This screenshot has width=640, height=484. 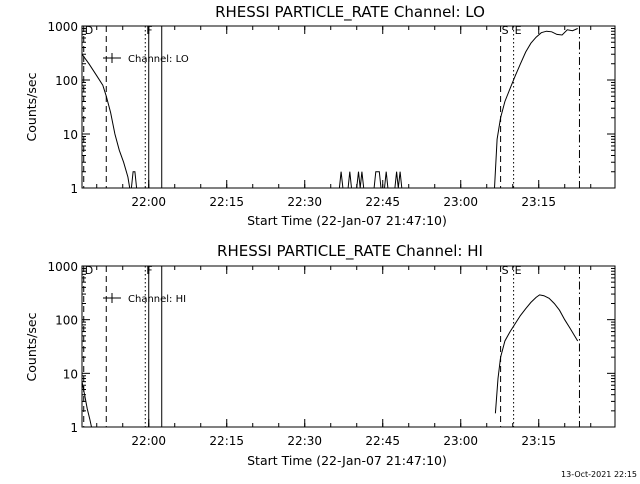 What do you see at coordinates (350, 251) in the screenshot?
I see `panel-title: RHESSI PARTICLE_RATE Channel: HI` at bounding box center [350, 251].